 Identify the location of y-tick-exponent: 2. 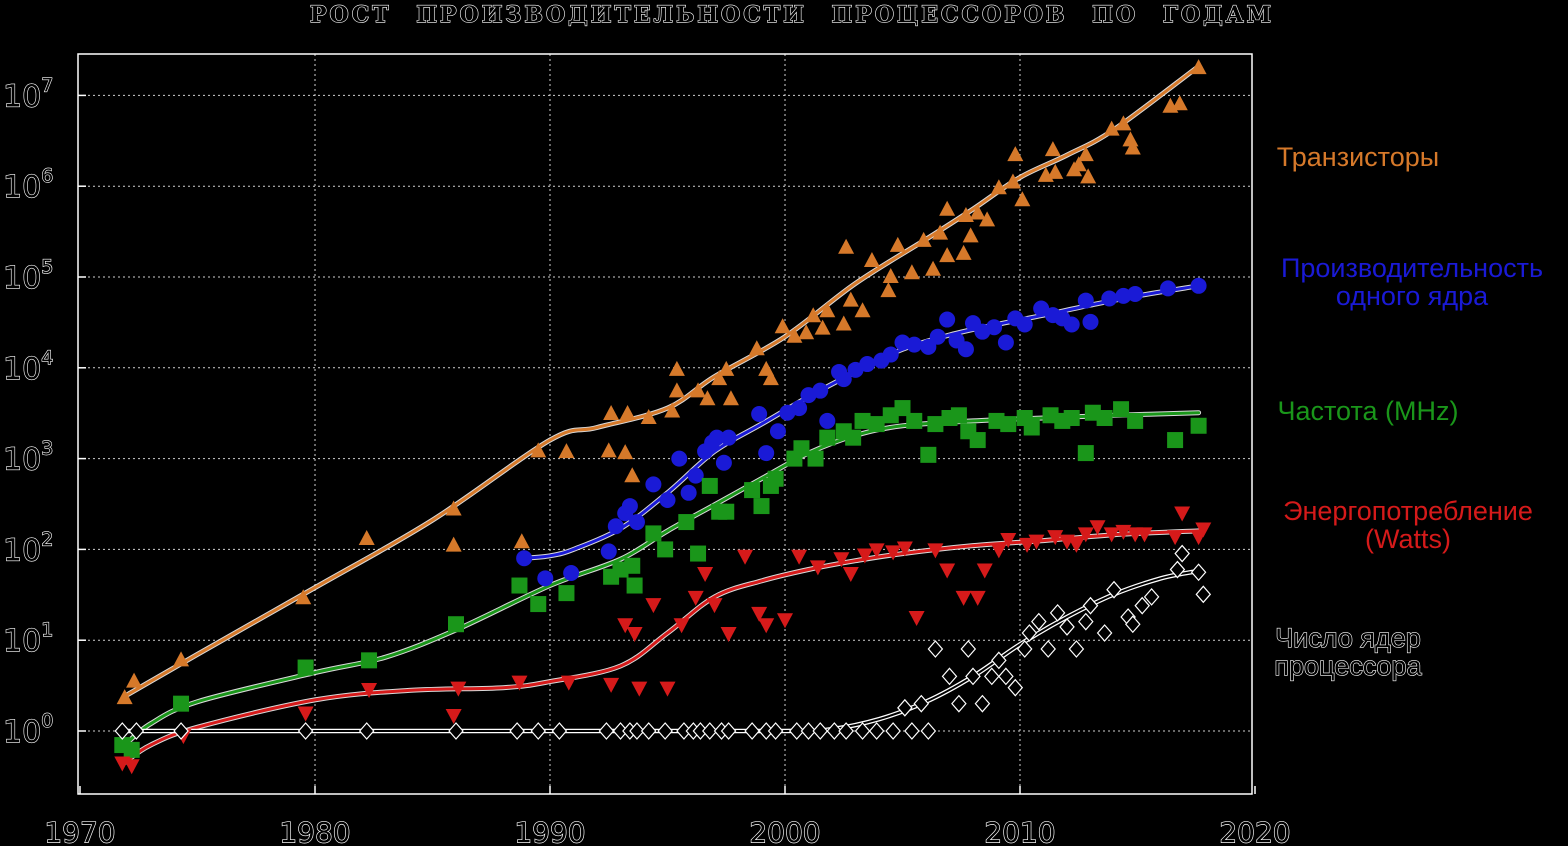
(47, 539).